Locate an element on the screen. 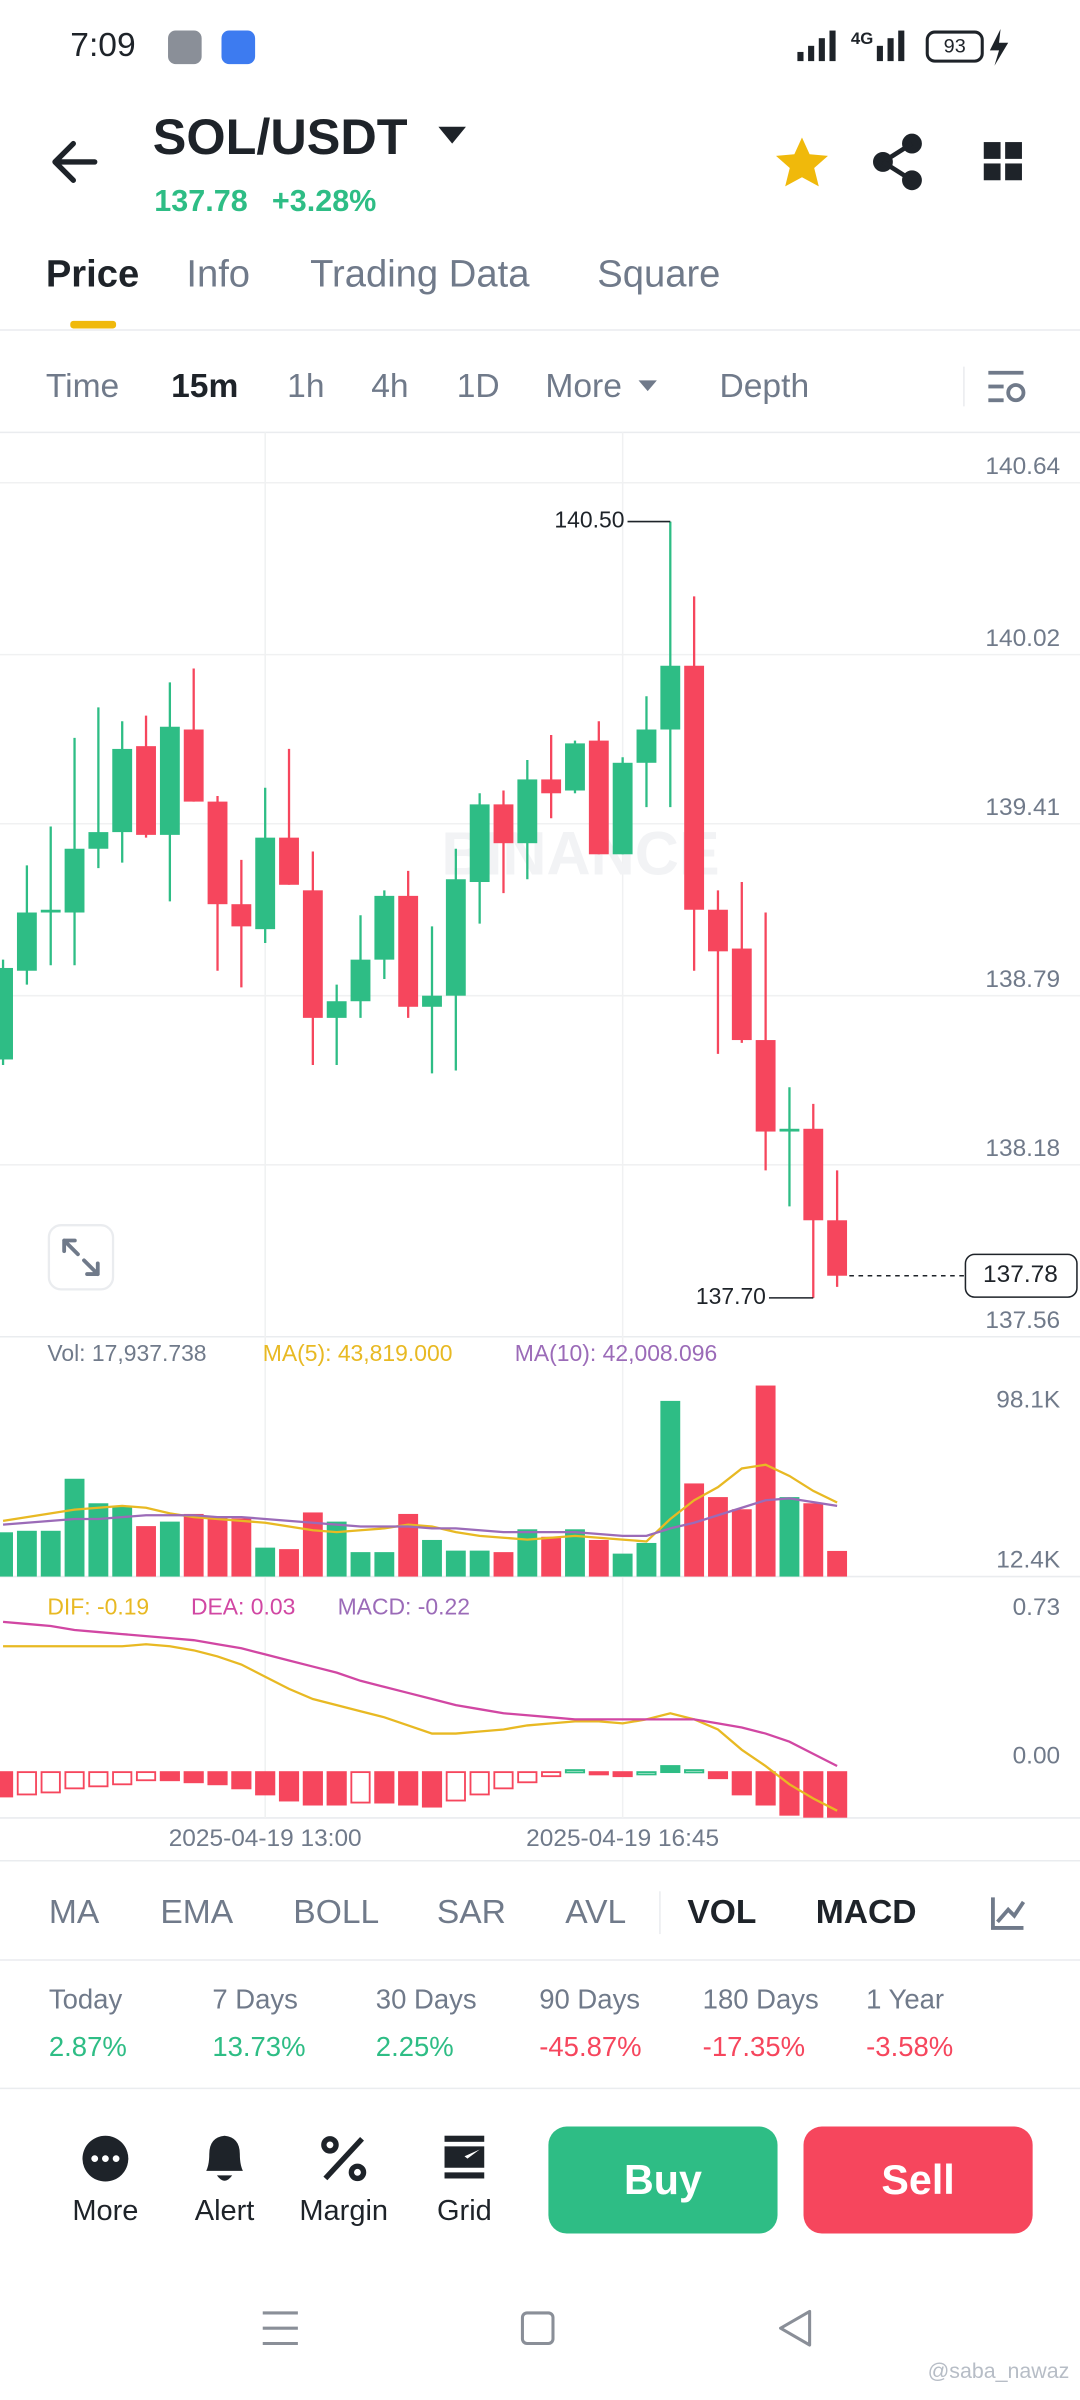 The image size is (1080, 2400). tab: Square is located at coordinates (658, 274).